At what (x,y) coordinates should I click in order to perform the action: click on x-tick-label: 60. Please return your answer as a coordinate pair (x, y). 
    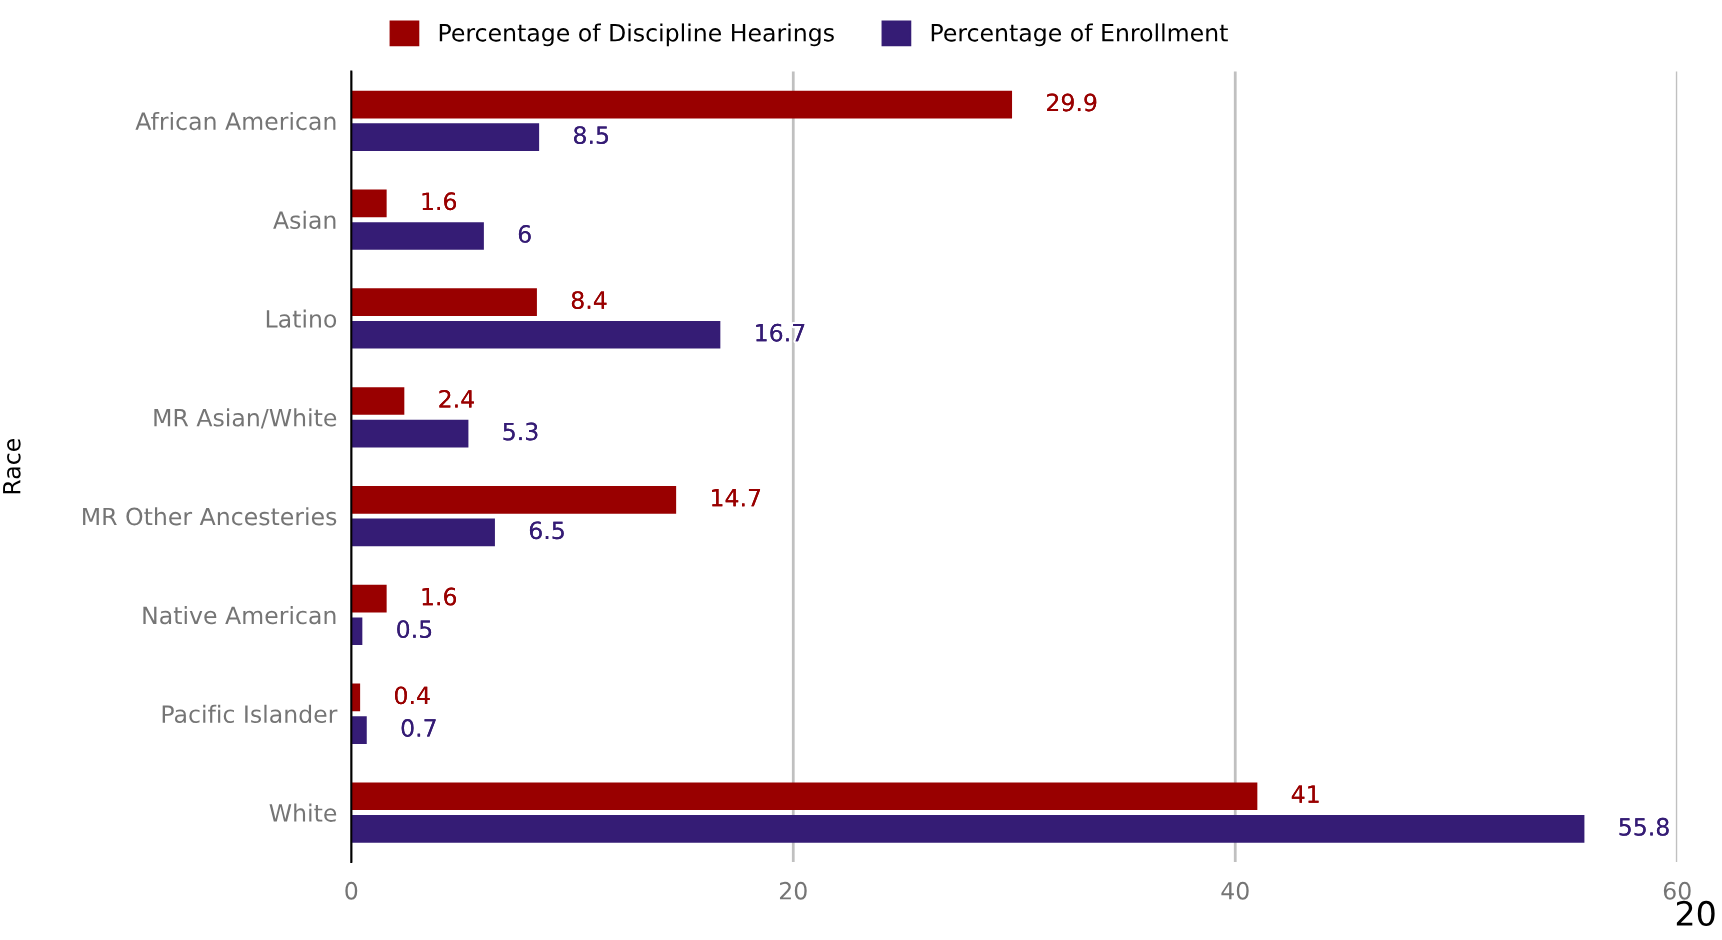
    Looking at the image, I should click on (1677, 890).